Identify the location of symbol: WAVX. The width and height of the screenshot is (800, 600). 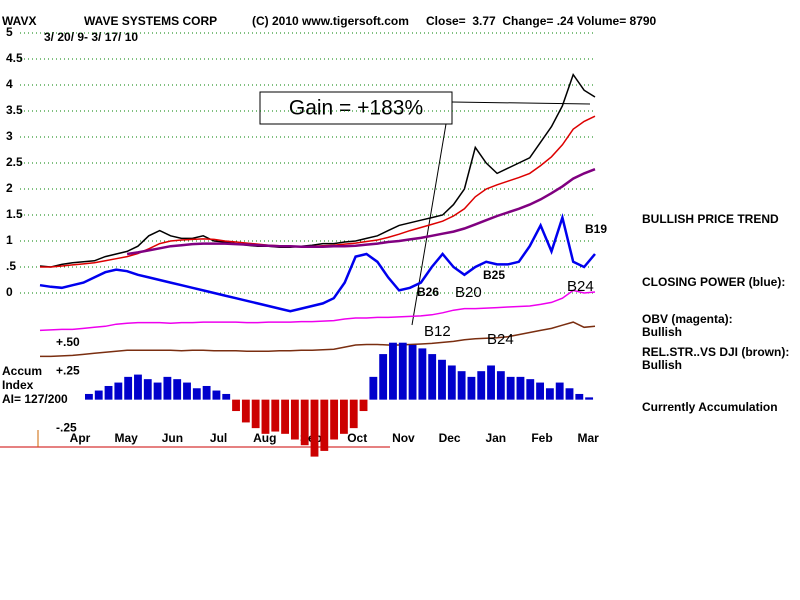
(19, 21).